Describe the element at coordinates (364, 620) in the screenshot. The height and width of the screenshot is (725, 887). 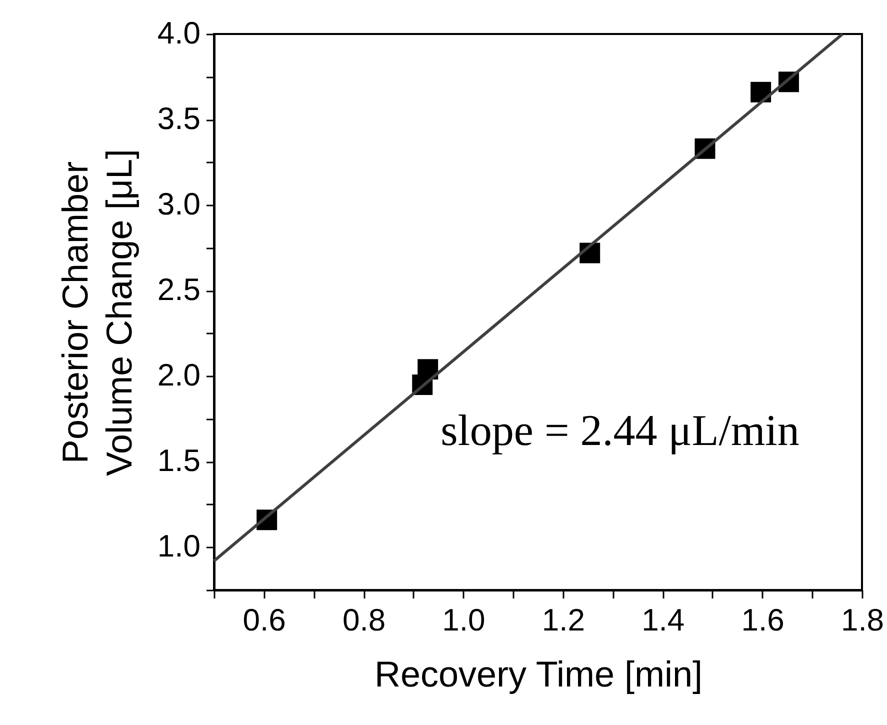
I see `x-tick-label: 0.8` at that location.